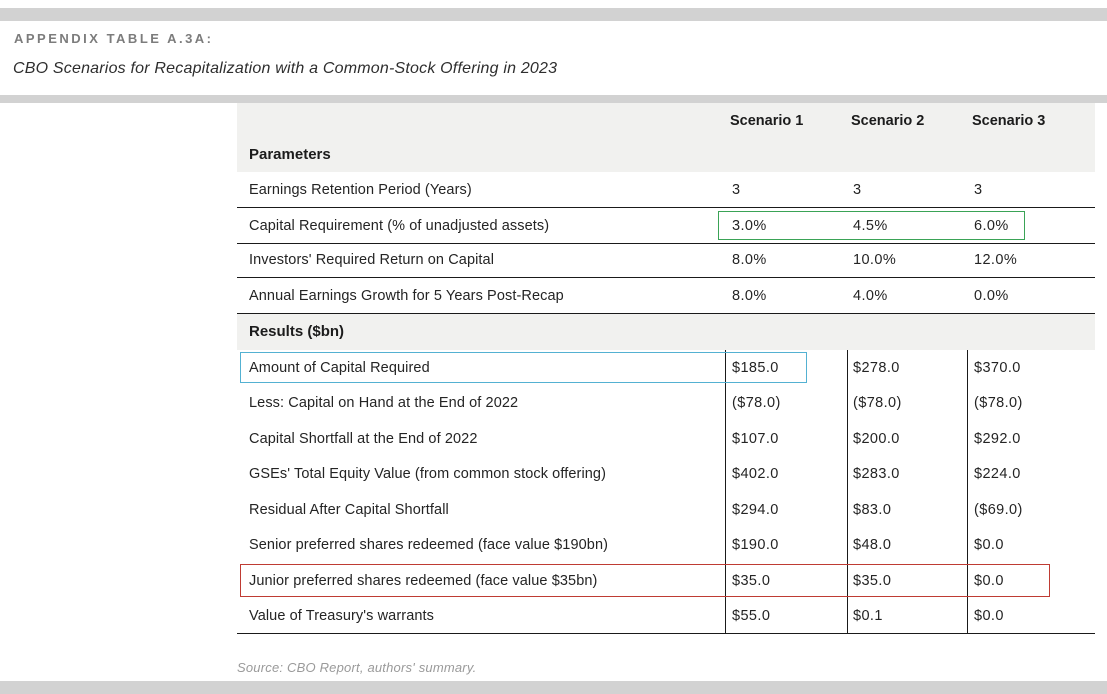  I want to click on title-divider-bar, so click(553, 99).